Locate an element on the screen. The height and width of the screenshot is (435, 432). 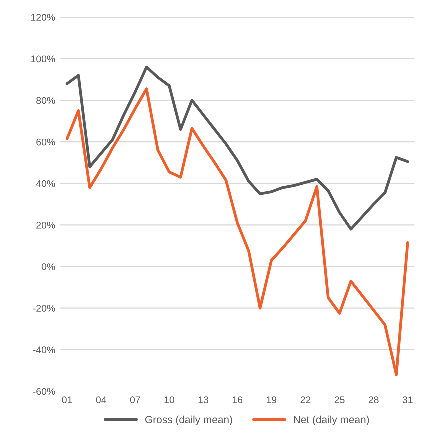
y-tick-label: 80% is located at coordinates (46, 100).